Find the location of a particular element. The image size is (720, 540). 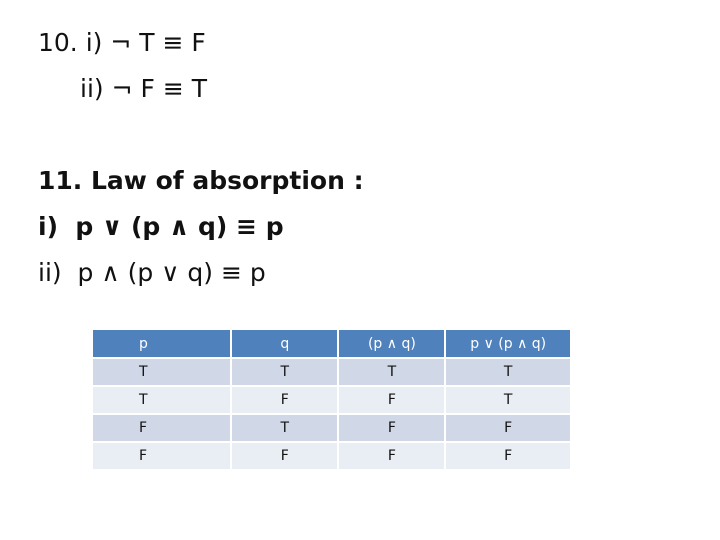

truth-table-header-row: p q (p ∧ q) p ∨ (p ∧ q) is located at coordinates (331, 343).